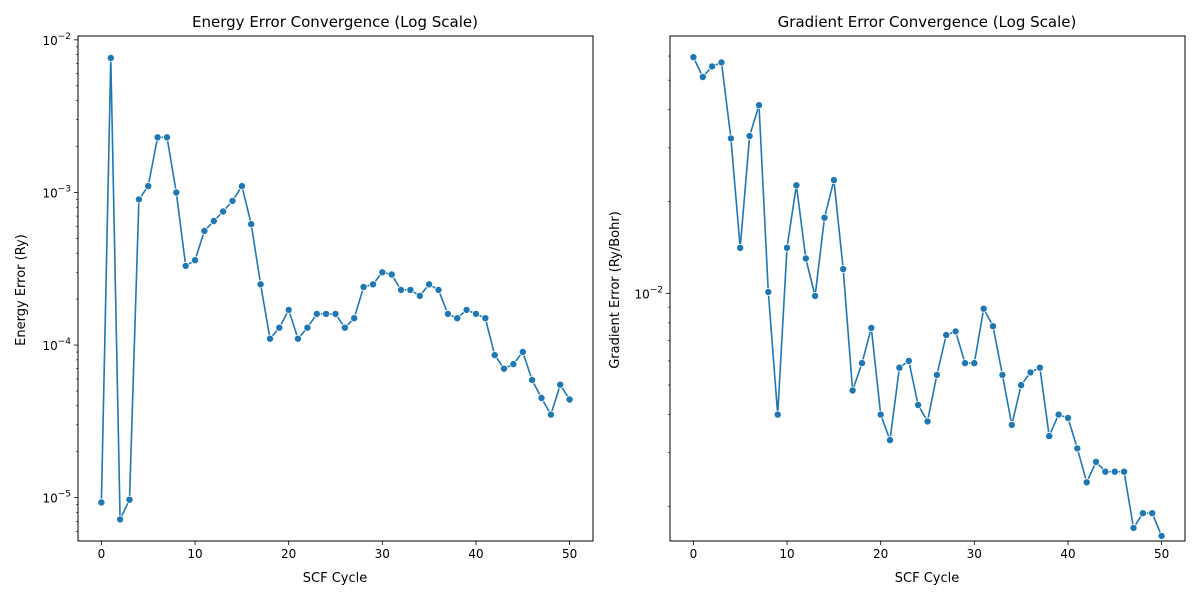  Describe the element at coordinates (288, 554) in the screenshot. I see `x-tick-label: 20` at that location.